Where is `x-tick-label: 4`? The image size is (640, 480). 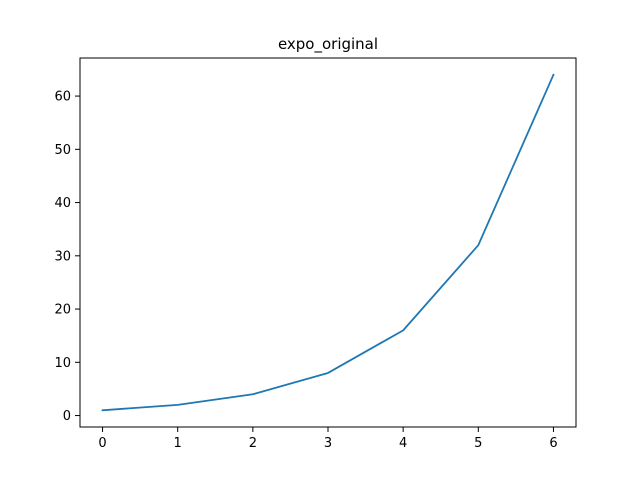
x-tick-label: 4 is located at coordinates (403, 443).